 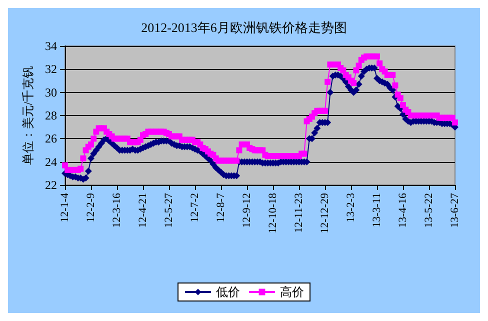 I want to click on x-tick-label: 13-5-22, so click(x=429, y=210).